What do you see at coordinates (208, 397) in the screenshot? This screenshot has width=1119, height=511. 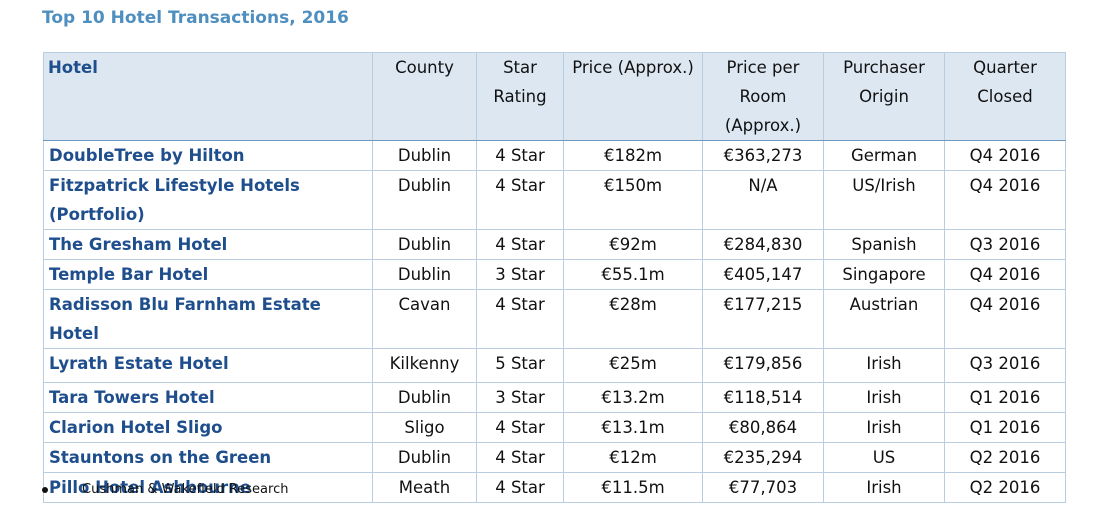 I see `hotel-name: Tara Towers Hotel` at bounding box center [208, 397].